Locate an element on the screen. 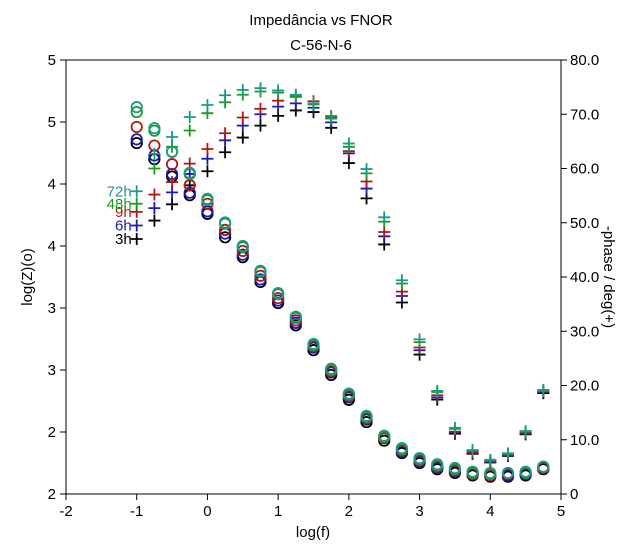 The width and height of the screenshot is (620, 547). x-tick-label: -1 is located at coordinates (136, 511).